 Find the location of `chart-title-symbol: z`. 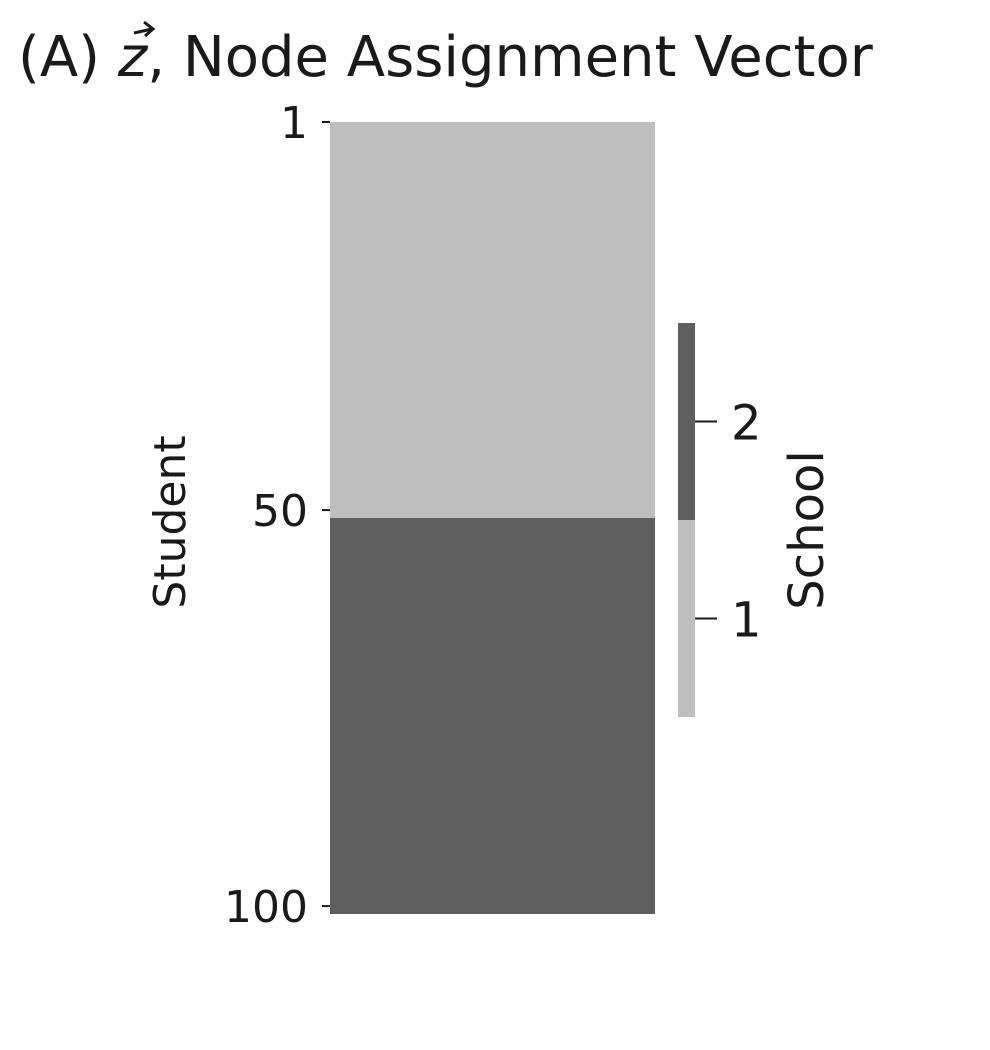

chart-title-symbol: z is located at coordinates (133, 57).